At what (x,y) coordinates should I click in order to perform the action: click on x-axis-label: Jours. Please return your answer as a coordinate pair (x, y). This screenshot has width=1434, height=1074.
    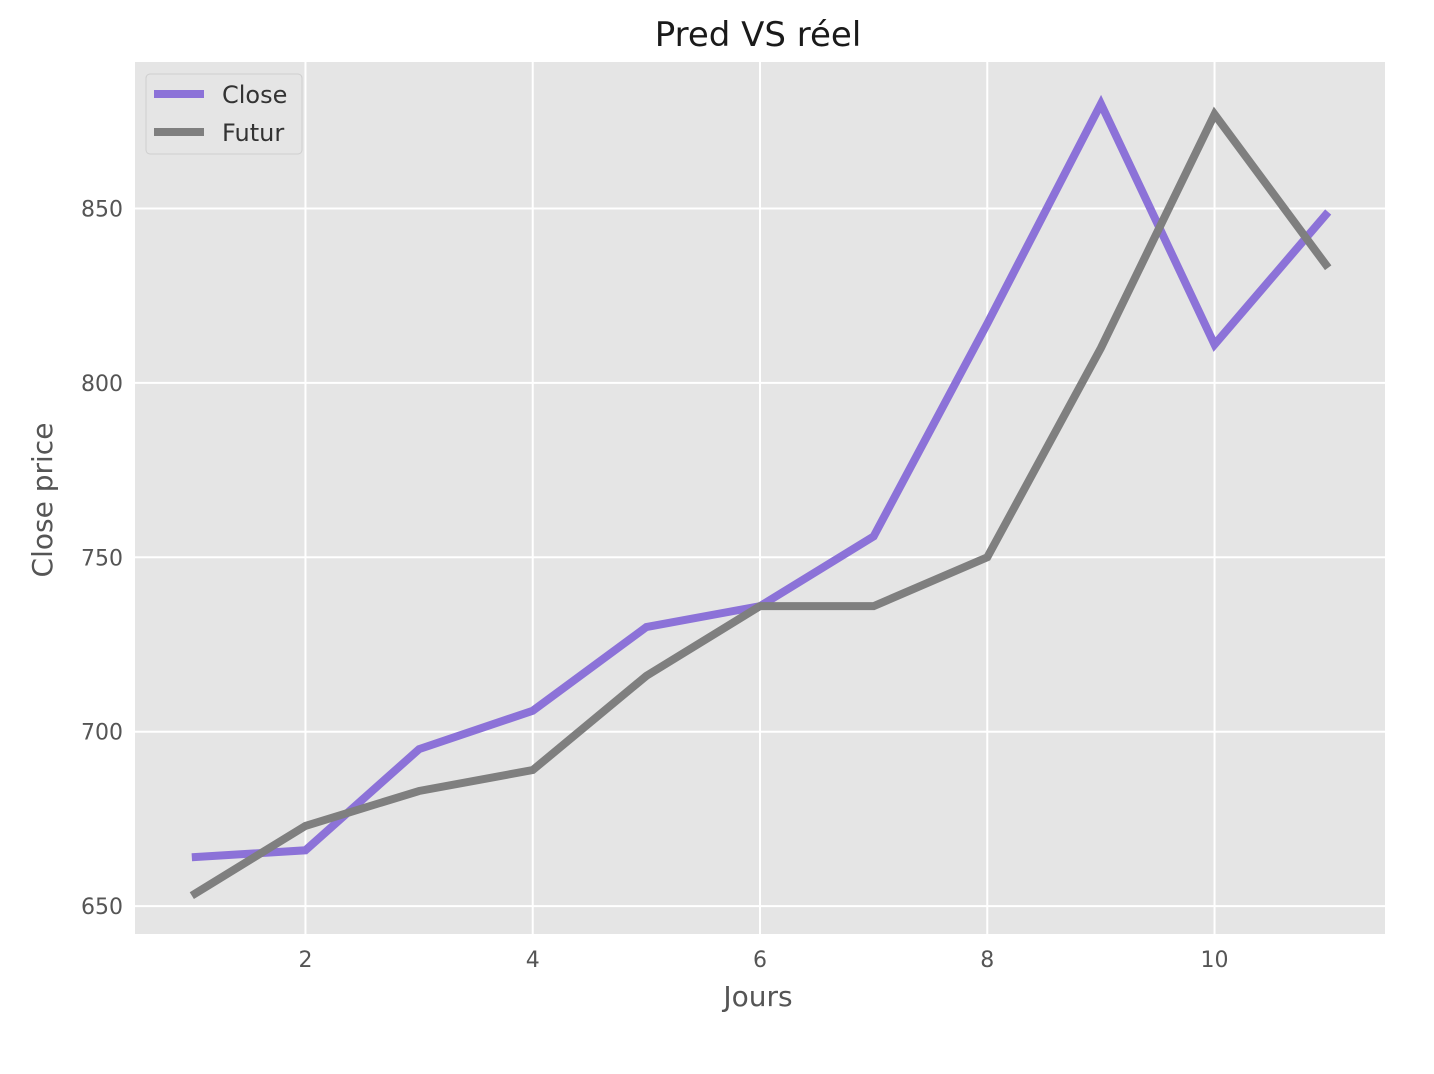
    Looking at the image, I should click on (756, 996).